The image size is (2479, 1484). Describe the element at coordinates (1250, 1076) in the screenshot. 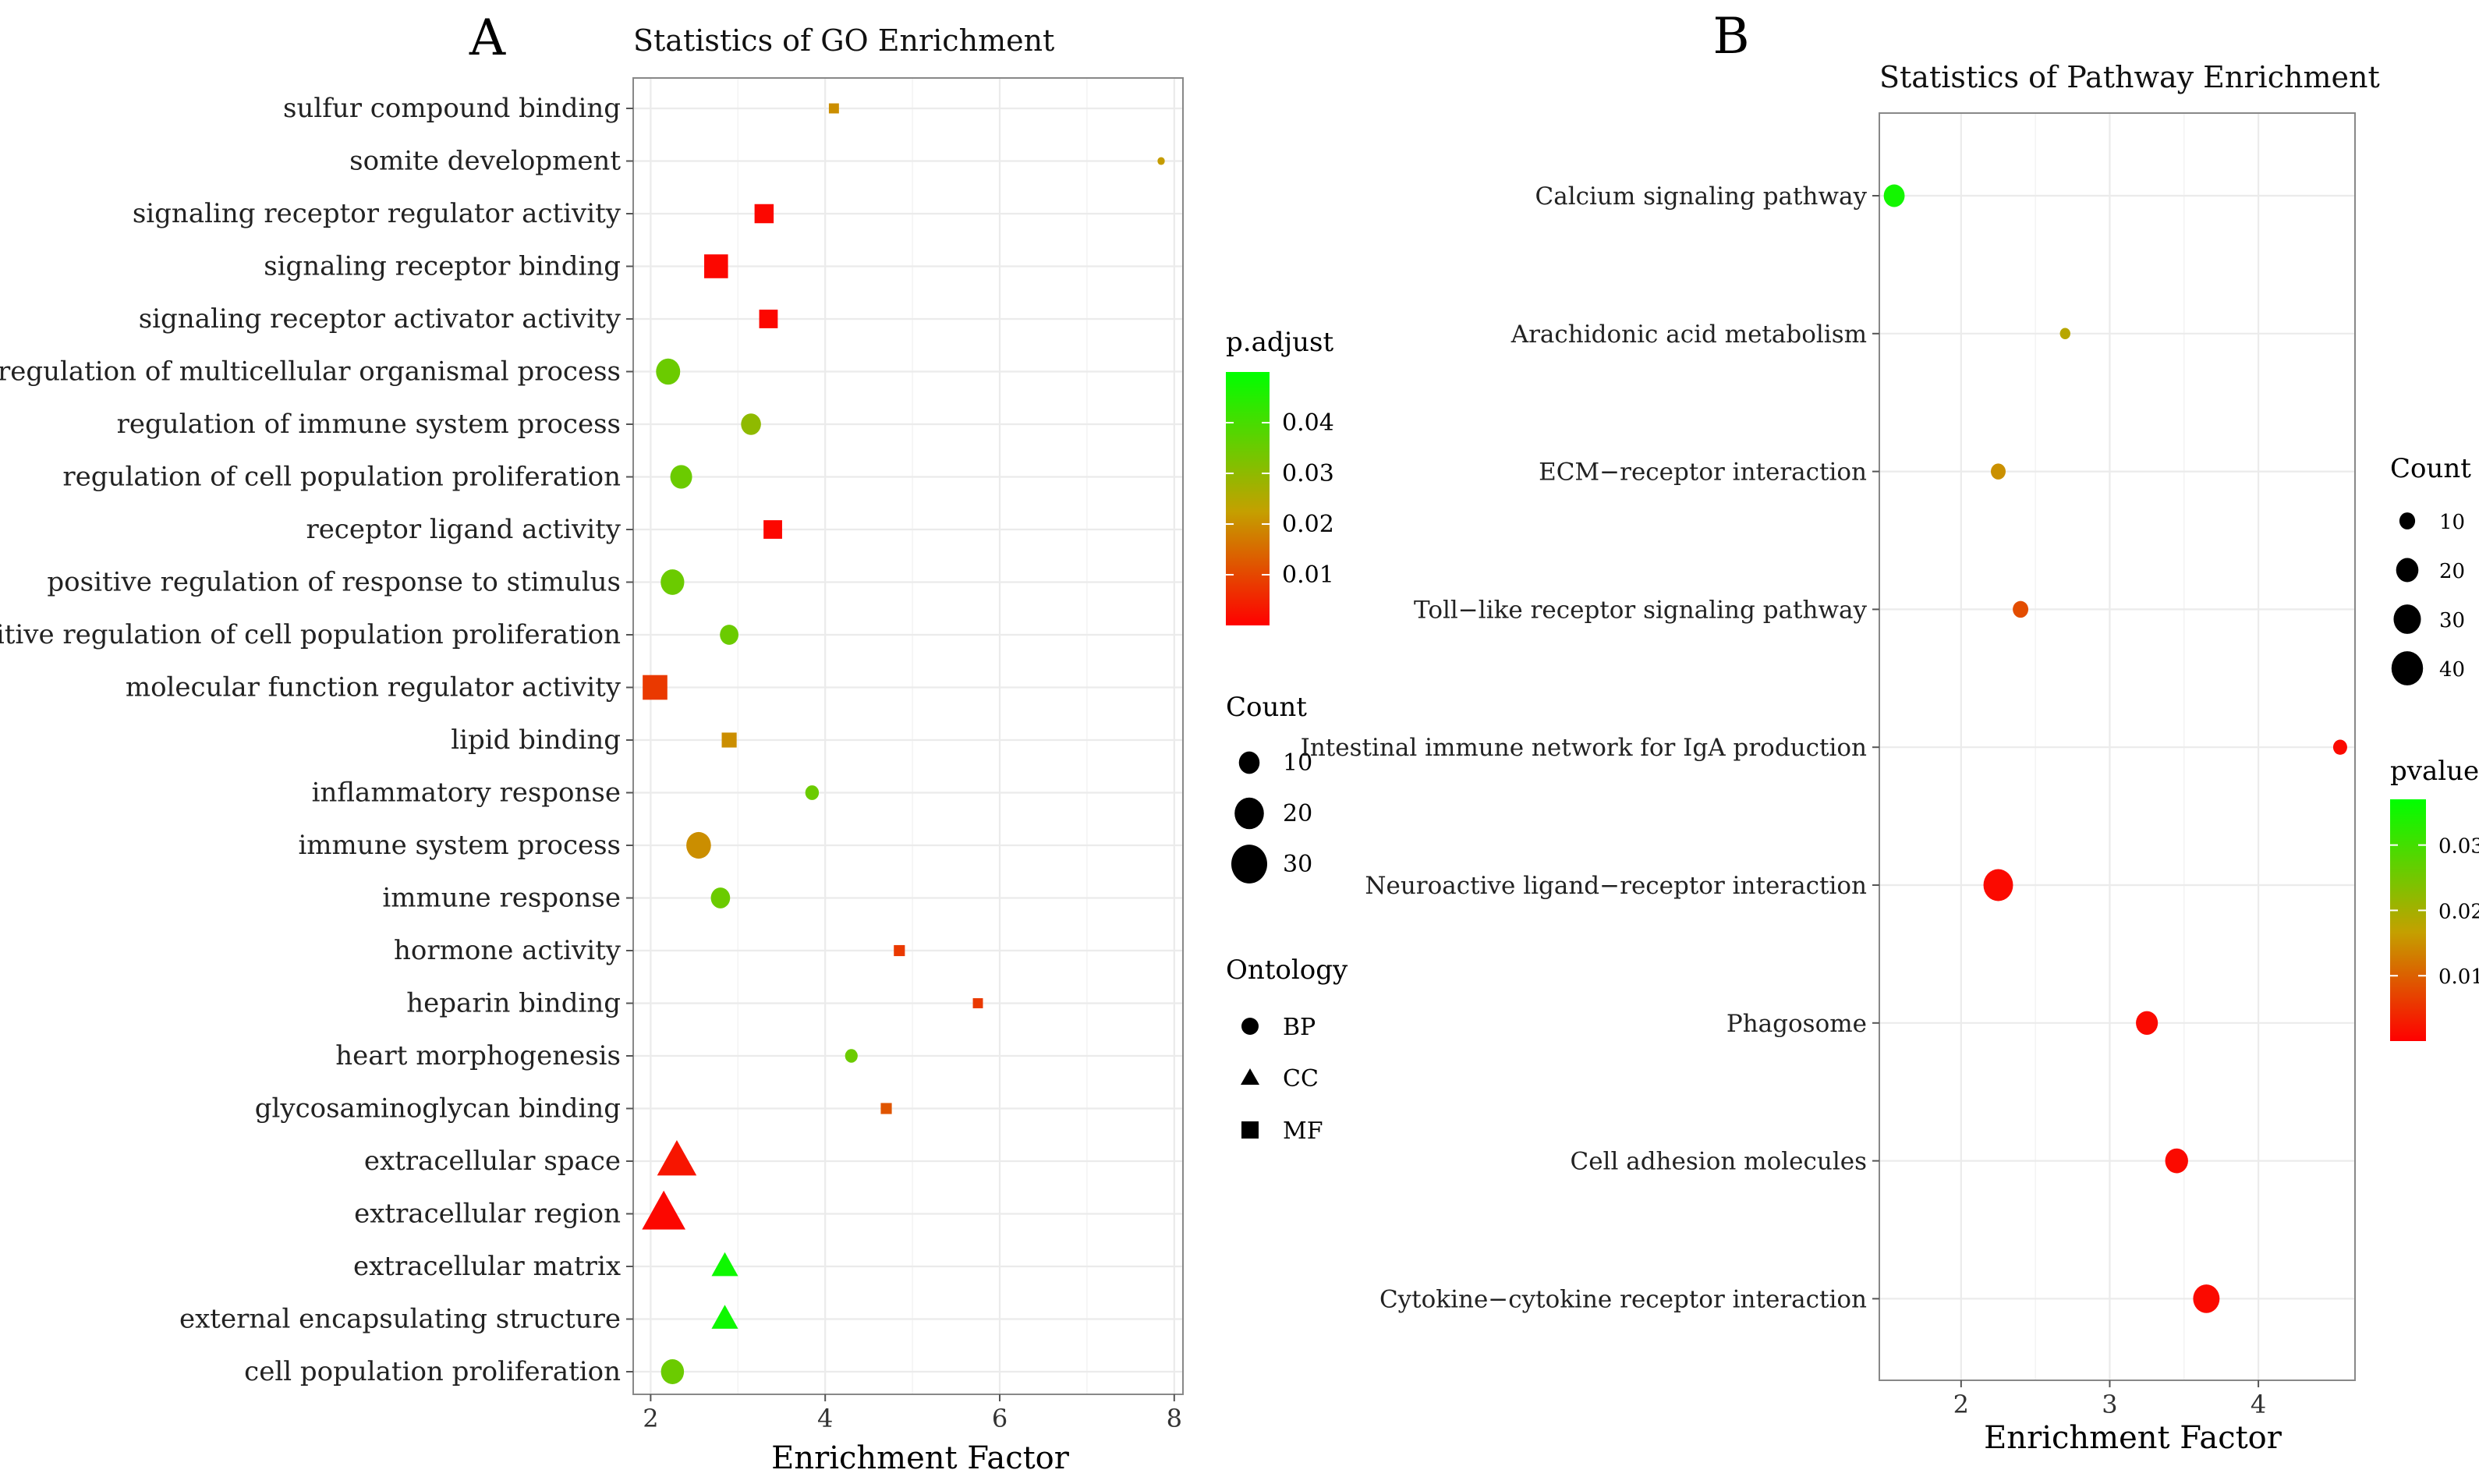

I see `legend-cc-triangle-icon` at that location.